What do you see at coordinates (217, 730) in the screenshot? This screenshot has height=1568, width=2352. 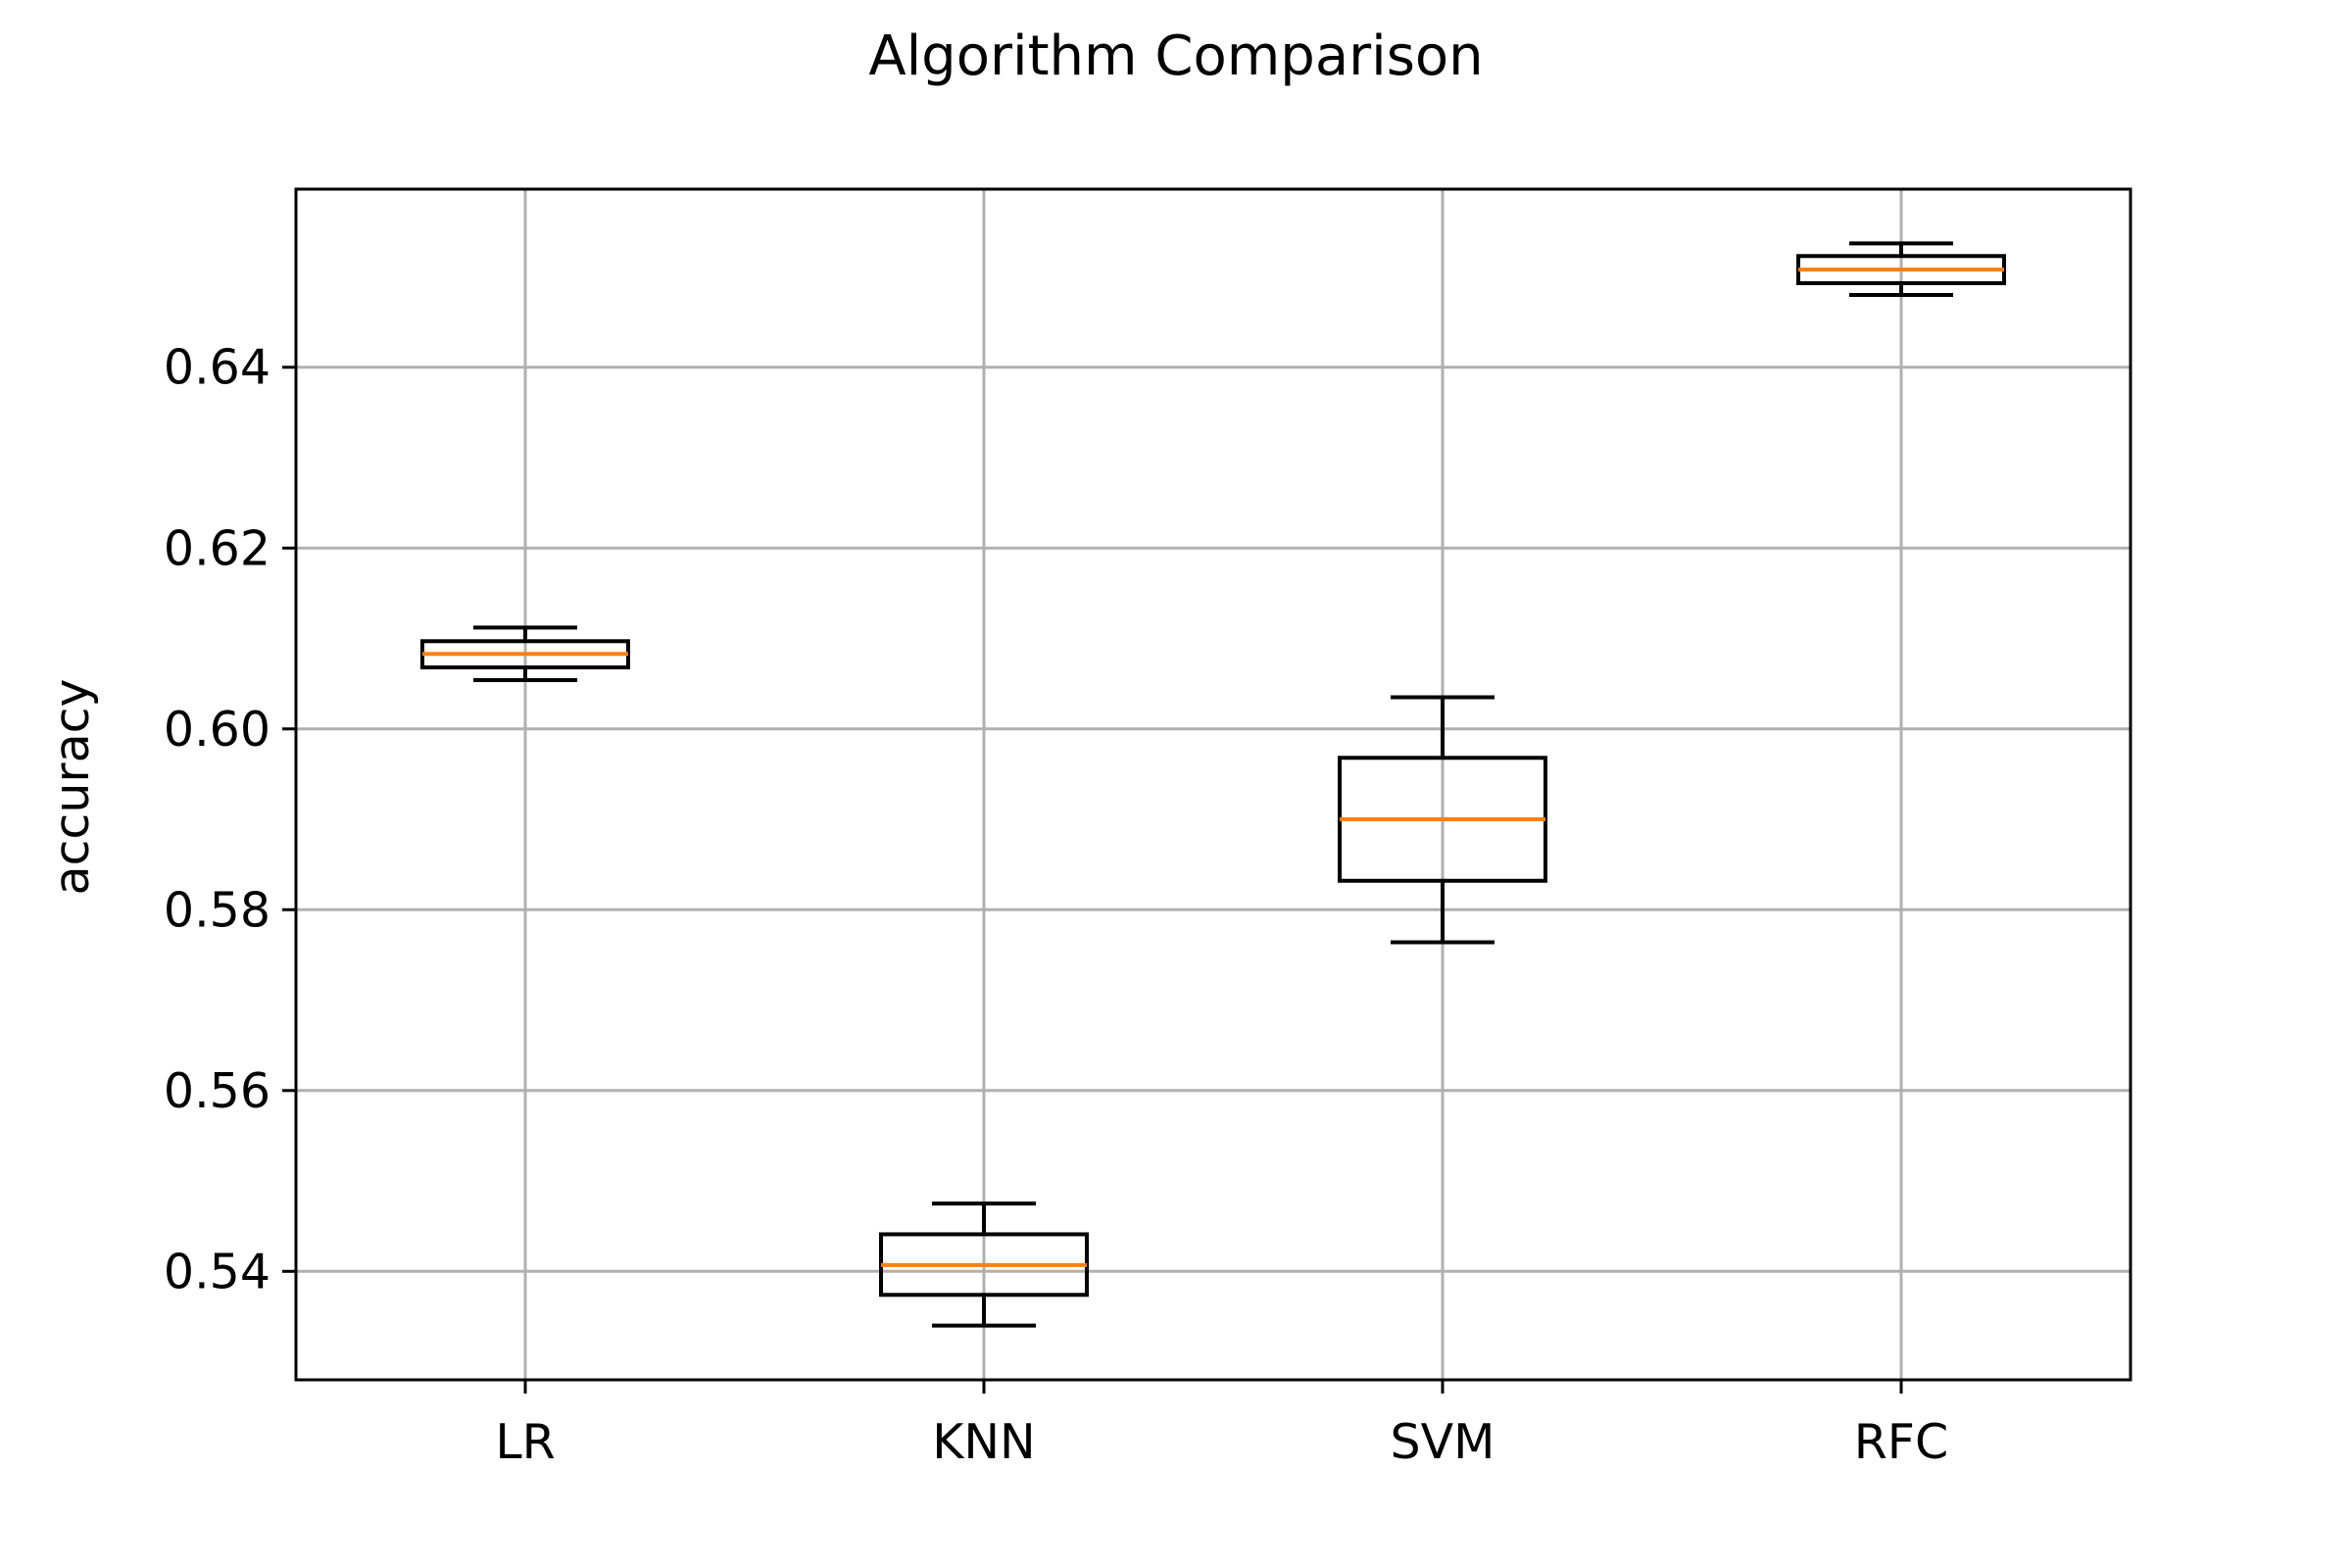 I see `y-tick-label: 0.60` at bounding box center [217, 730].